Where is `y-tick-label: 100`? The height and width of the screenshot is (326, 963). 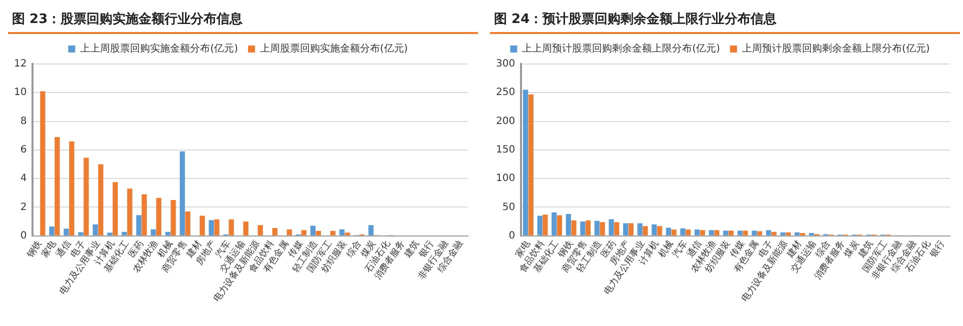 y-tick-label: 100 is located at coordinates (506, 178).